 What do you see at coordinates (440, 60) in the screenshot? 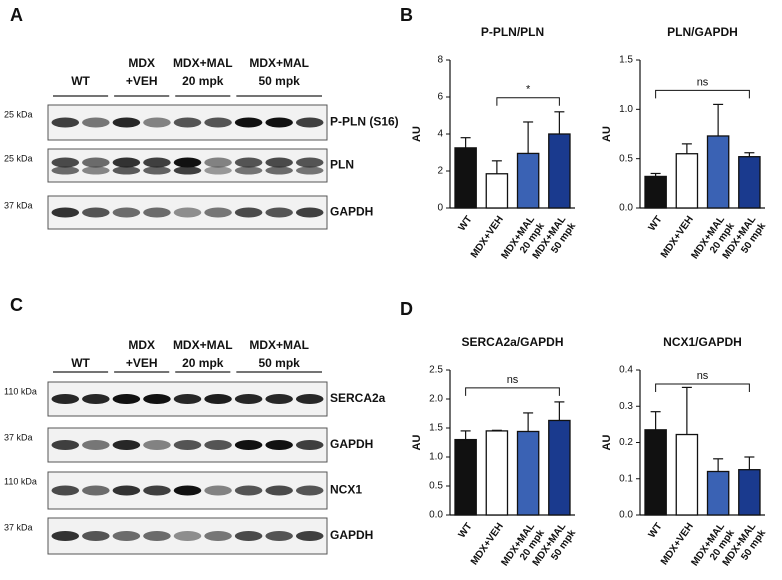
I see `y-tick-label: 8` at bounding box center [440, 60].